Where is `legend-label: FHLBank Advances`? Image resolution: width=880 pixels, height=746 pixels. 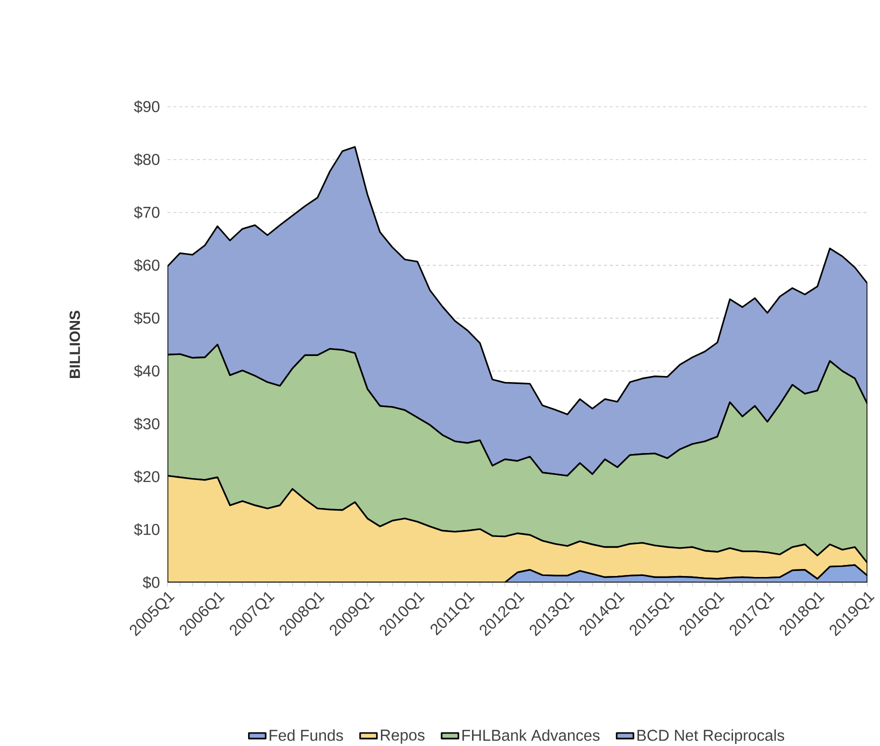 legend-label: FHLBank Advances is located at coordinates (531, 735).